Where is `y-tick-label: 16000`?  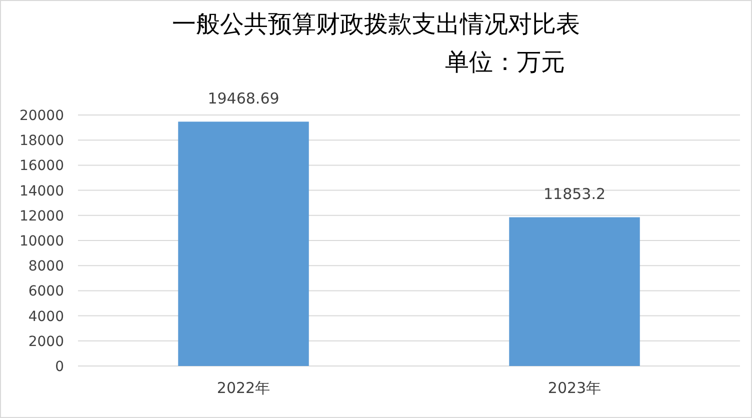
y-tick-label: 16000 is located at coordinates (41, 166).